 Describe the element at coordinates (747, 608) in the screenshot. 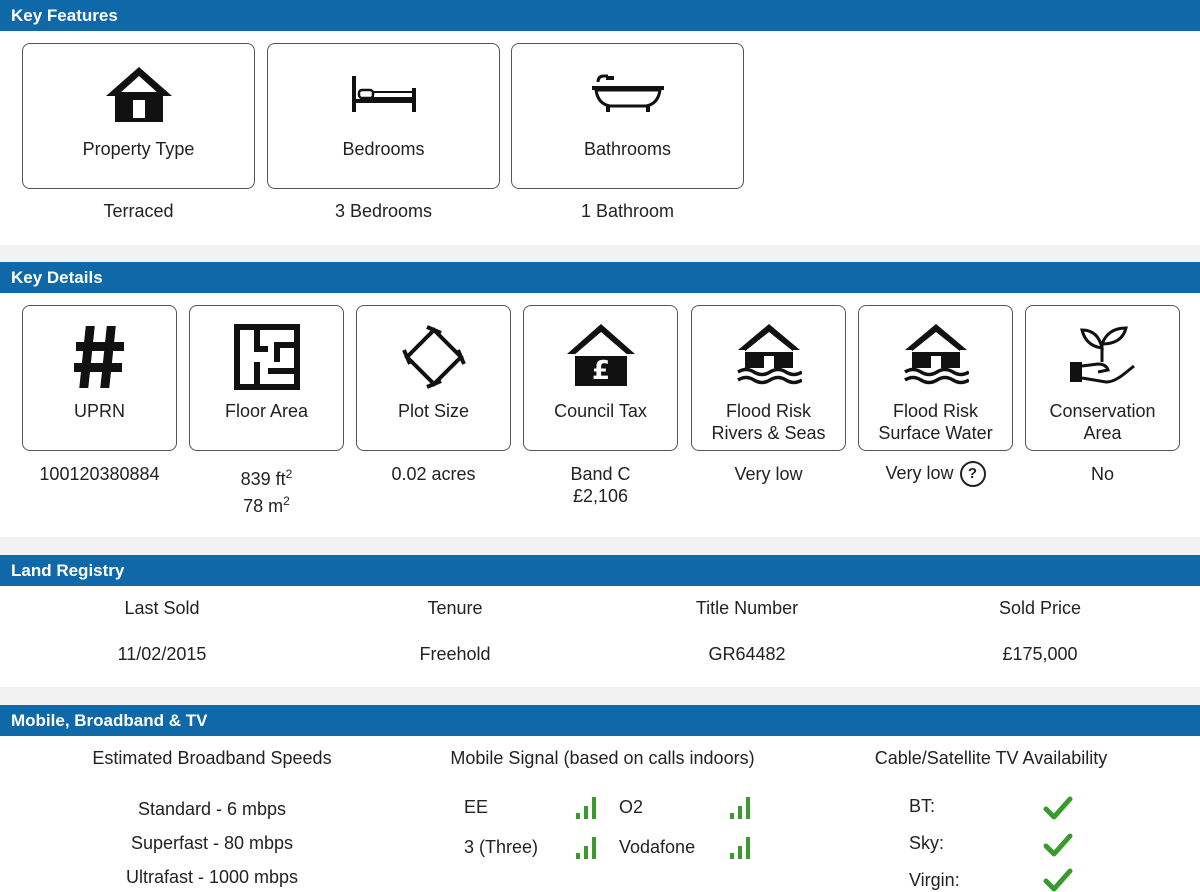

I see `column-header: Title Number` at that location.